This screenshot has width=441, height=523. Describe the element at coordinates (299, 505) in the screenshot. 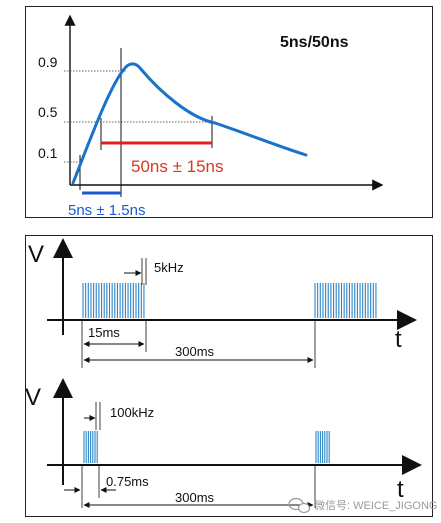

I see `wechat-icon` at that location.